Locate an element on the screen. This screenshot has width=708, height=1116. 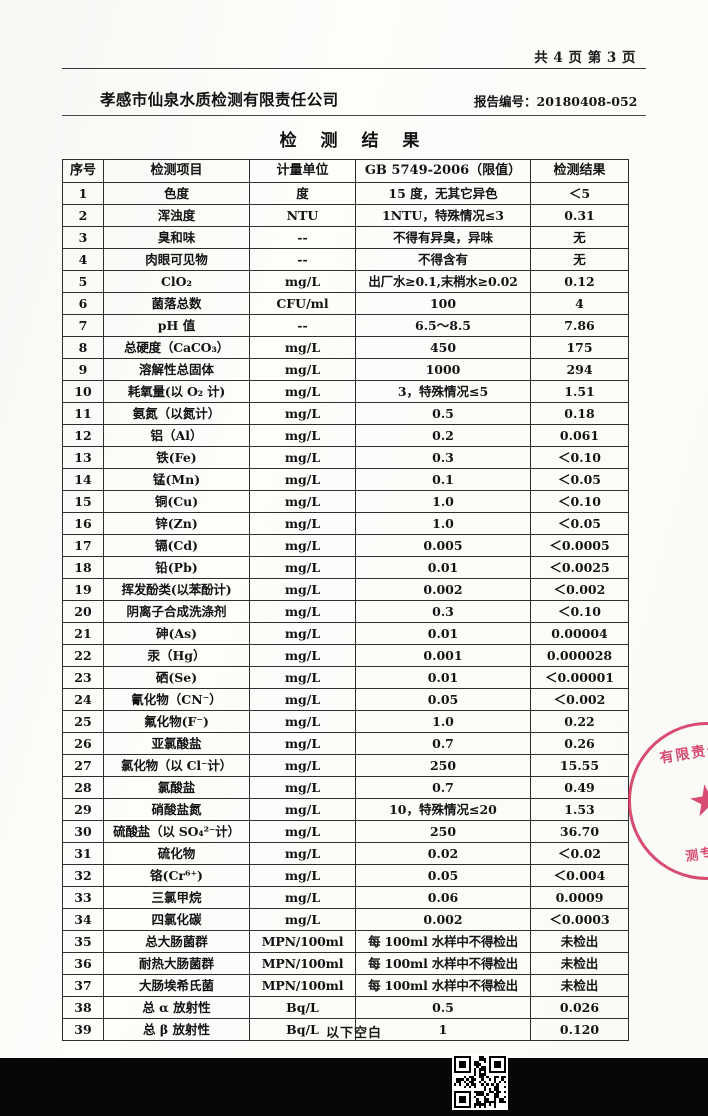
table-row: 13 铁(Fe) mg/L 0.3 ＜0.10 is located at coordinates (345, 457).